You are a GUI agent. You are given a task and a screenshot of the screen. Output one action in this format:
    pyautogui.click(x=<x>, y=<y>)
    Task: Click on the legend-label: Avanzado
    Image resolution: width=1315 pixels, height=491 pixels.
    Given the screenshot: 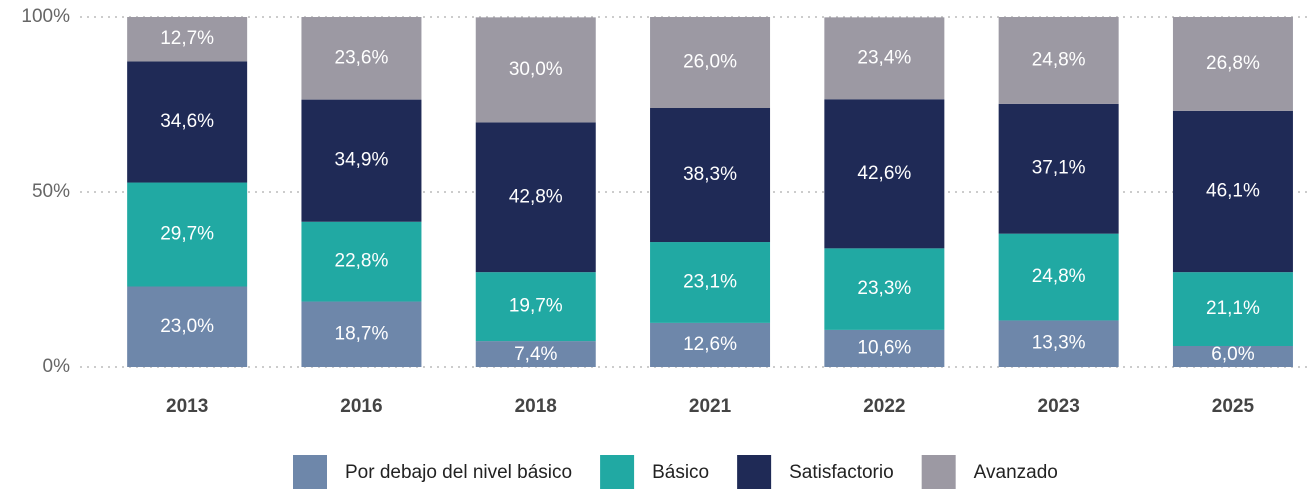 What is the action you would take?
    pyautogui.click(x=1016, y=472)
    